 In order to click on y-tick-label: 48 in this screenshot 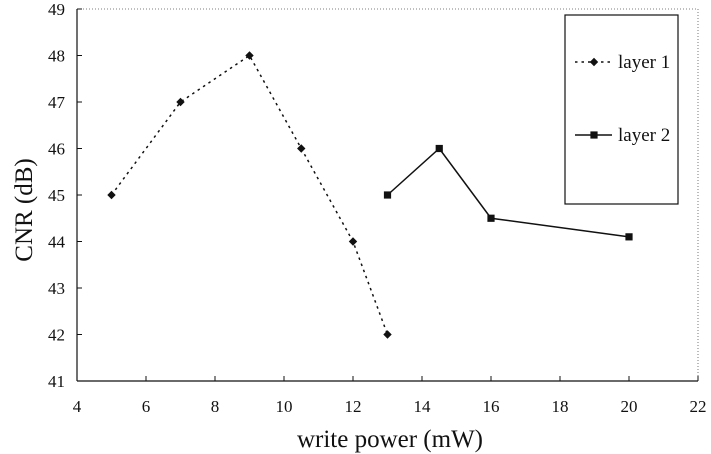, I will do `click(56, 56)`.